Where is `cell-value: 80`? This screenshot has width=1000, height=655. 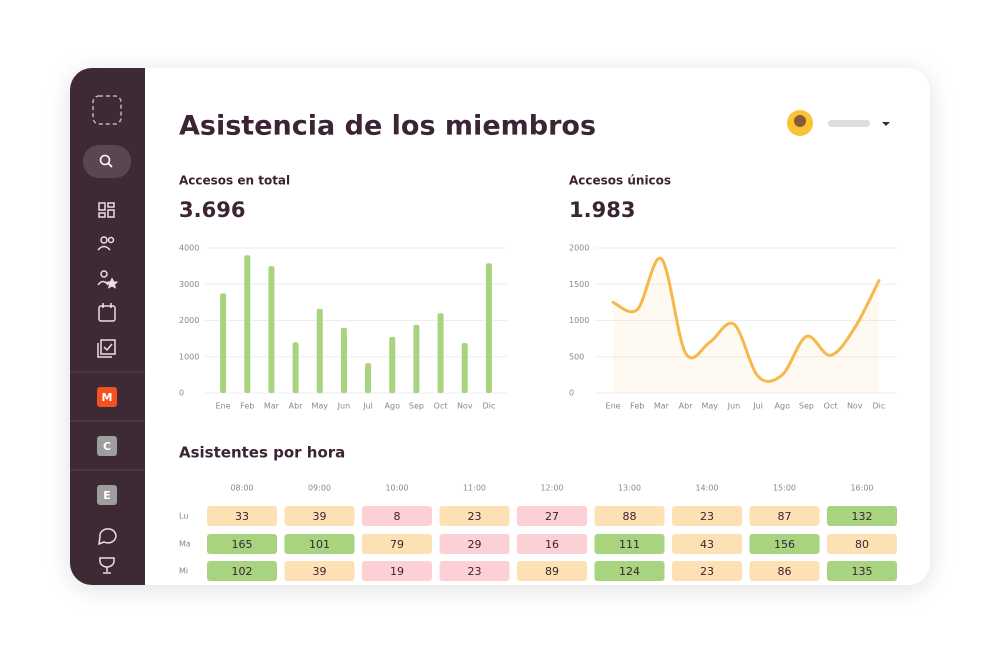 cell-value: 80 is located at coordinates (862, 544).